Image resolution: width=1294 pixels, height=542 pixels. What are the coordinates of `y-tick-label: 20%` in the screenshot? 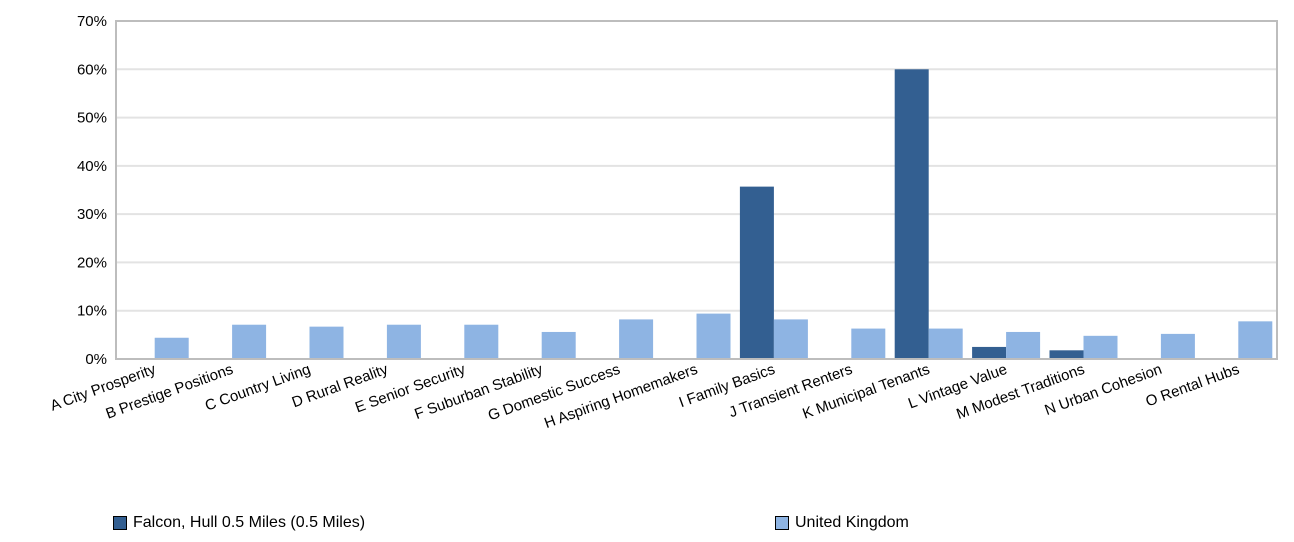 It's located at (92, 262).